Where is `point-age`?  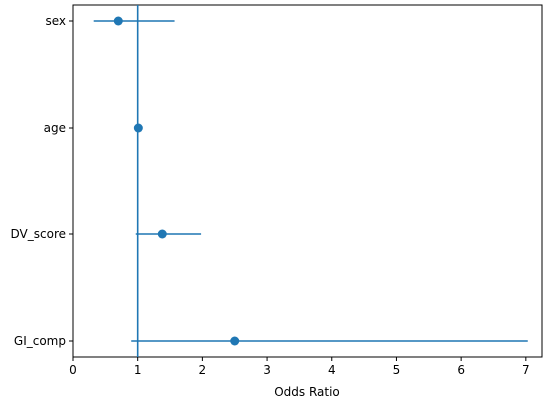
point-age is located at coordinates (138, 128).